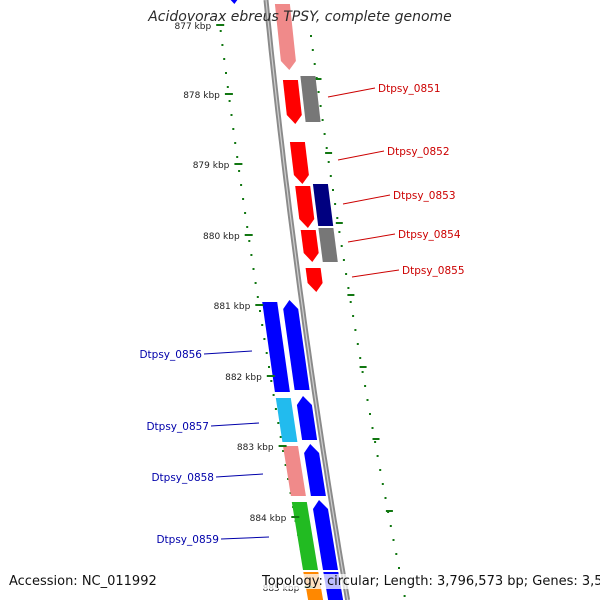  What do you see at coordinates (281, 589) in the screenshot?
I see `tick-label: 885 kbp` at bounding box center [281, 589].